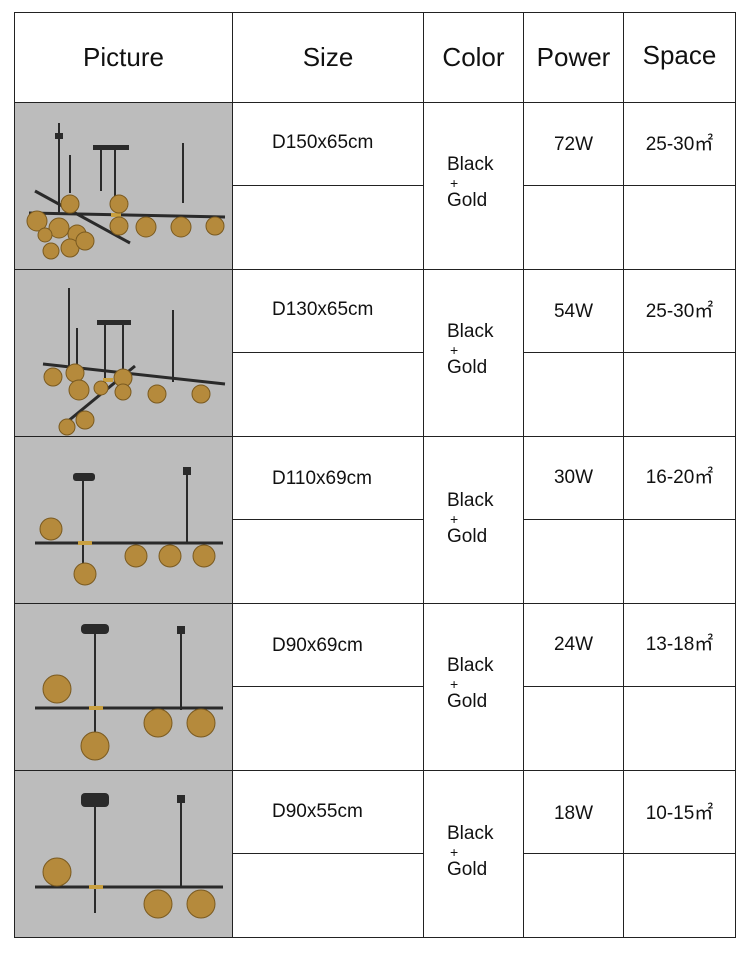 The height and width of the screenshot is (967, 750). I want to click on power-value: 24W, so click(573, 644).